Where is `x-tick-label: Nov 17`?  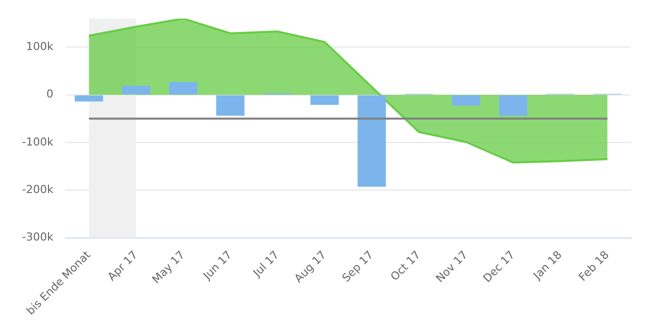 x-tick-label: Nov 17 is located at coordinates (451, 267).